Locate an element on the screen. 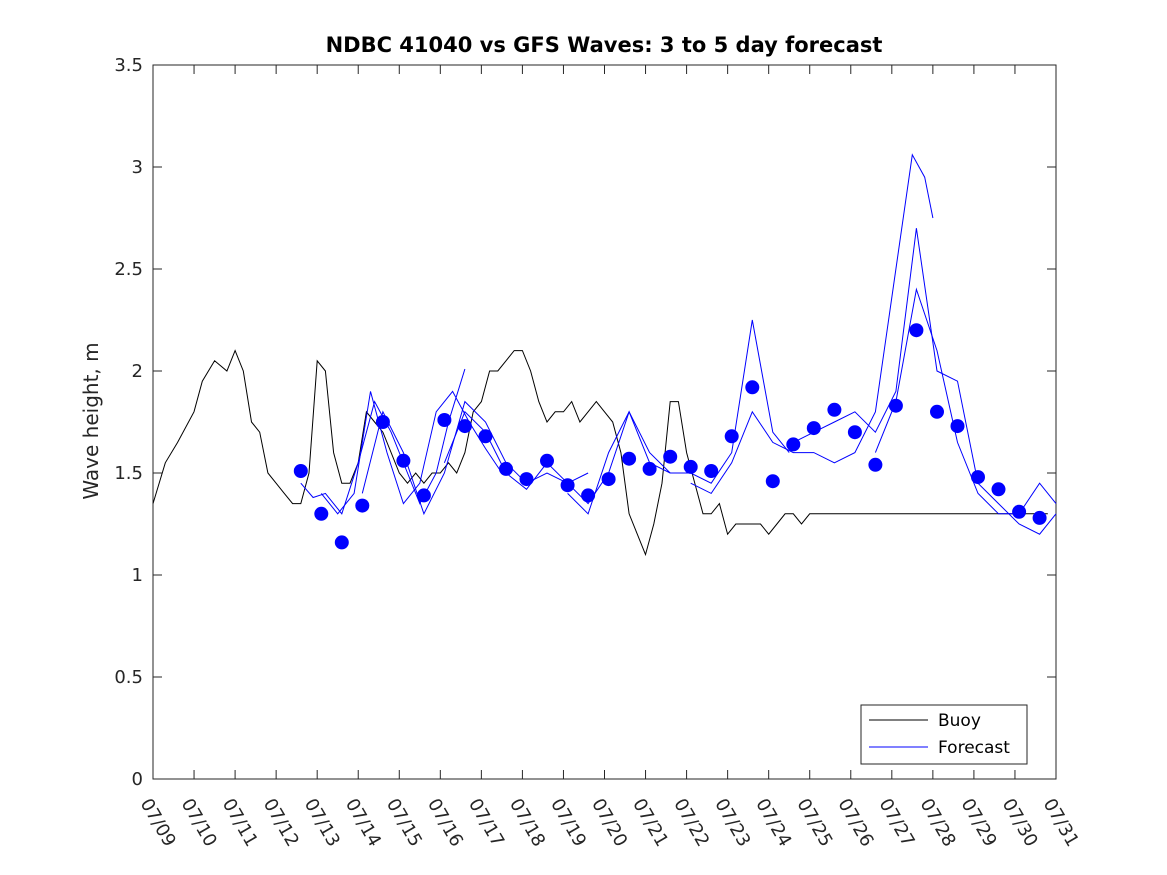 This screenshot has height=875, width=1167. legend-box is located at coordinates (944, 734).